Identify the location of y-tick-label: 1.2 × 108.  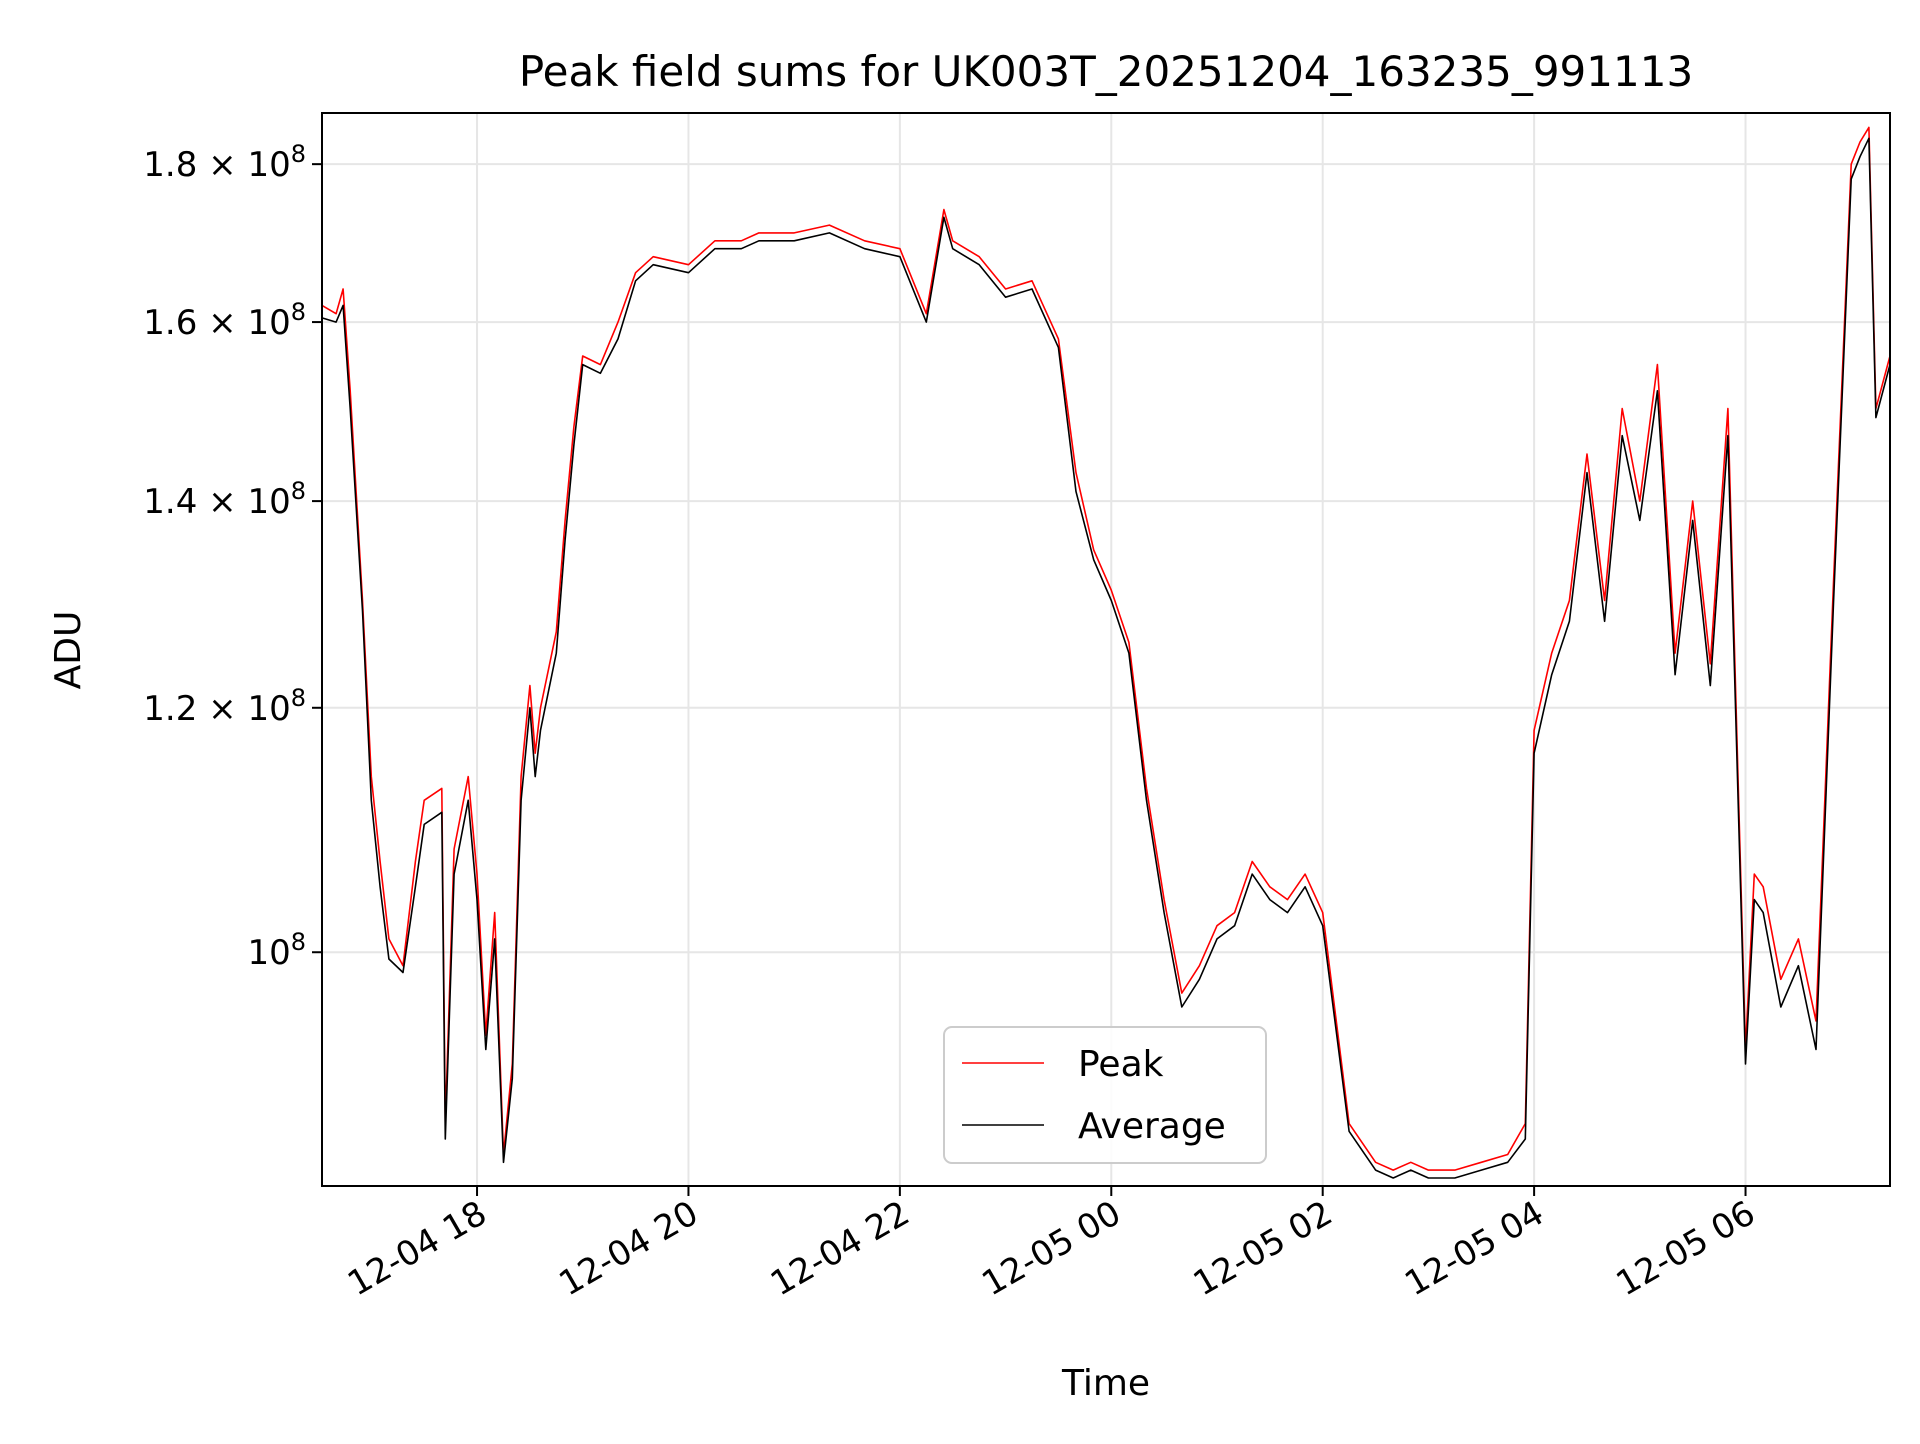
(224, 706).